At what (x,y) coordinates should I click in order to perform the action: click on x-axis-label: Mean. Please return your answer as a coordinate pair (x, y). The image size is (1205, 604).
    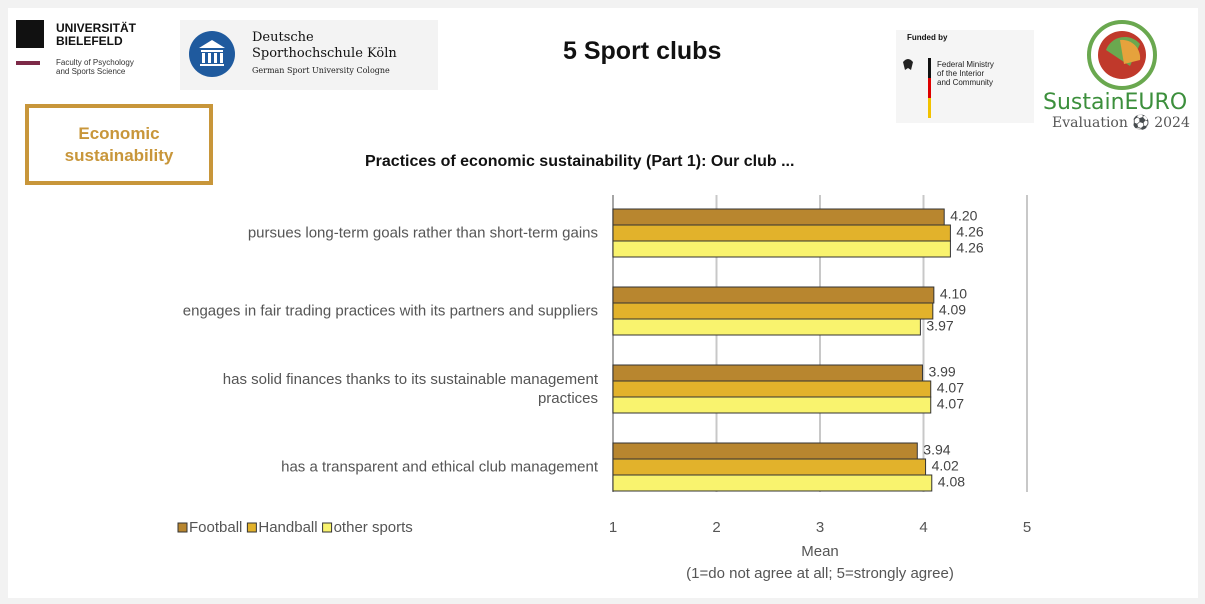
    Looking at the image, I should click on (820, 551).